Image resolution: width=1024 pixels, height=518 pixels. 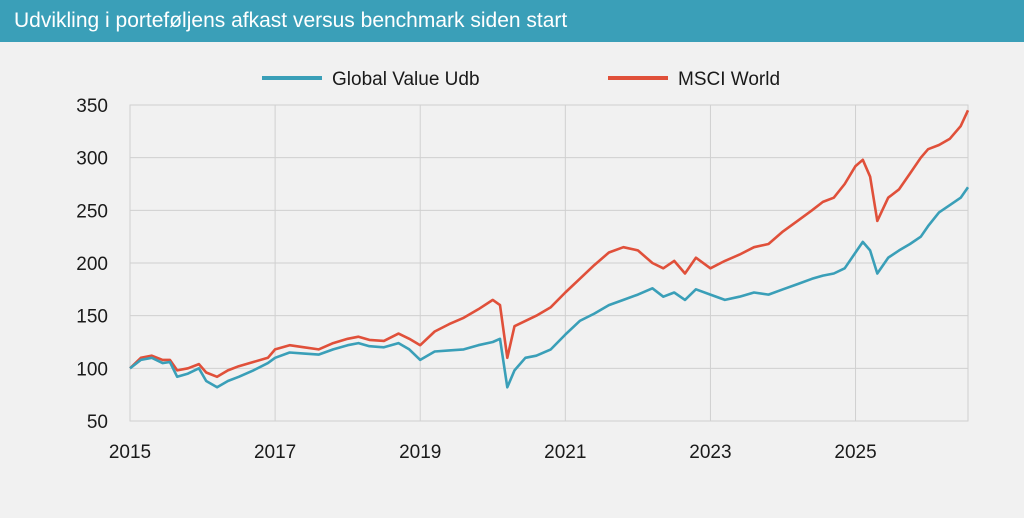 I want to click on y-tick-label: 100, so click(x=92, y=369).